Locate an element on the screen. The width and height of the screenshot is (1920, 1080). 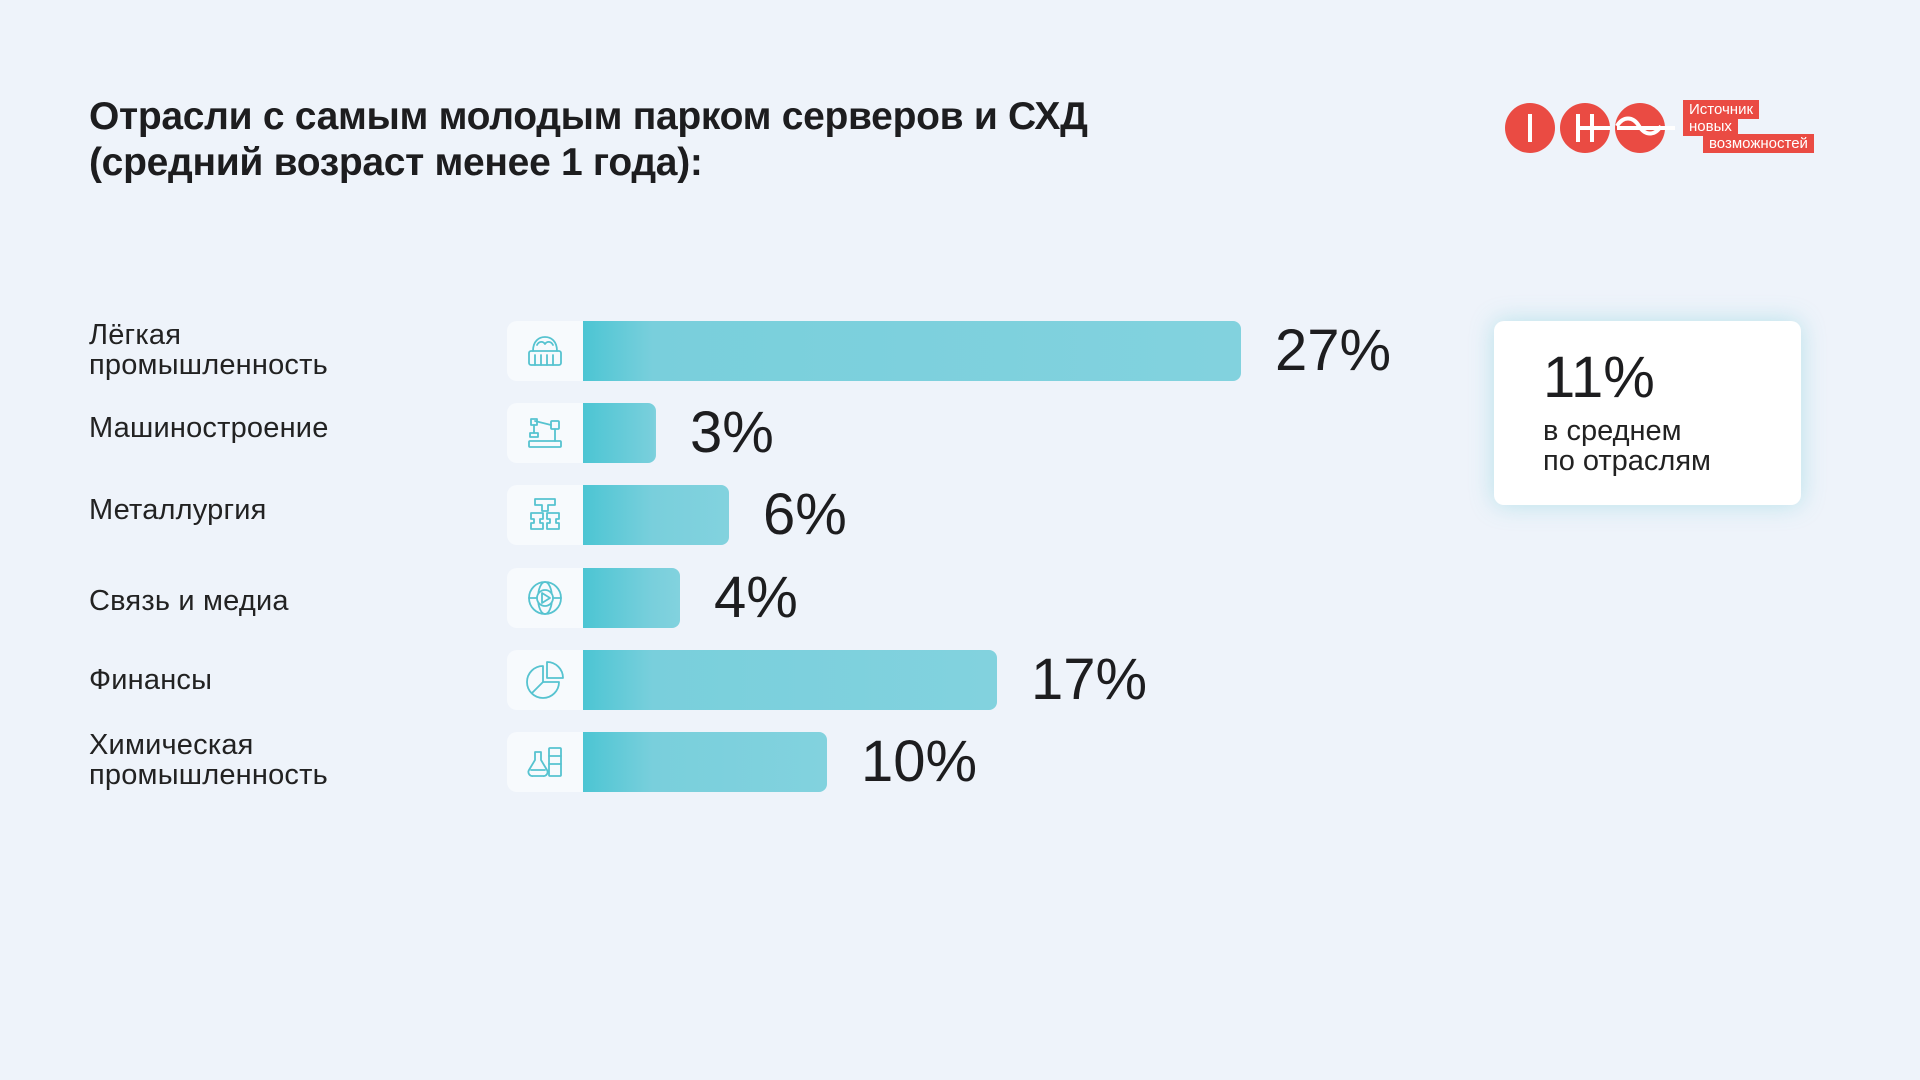
category-label: Металлургия is located at coordinates (178, 510).